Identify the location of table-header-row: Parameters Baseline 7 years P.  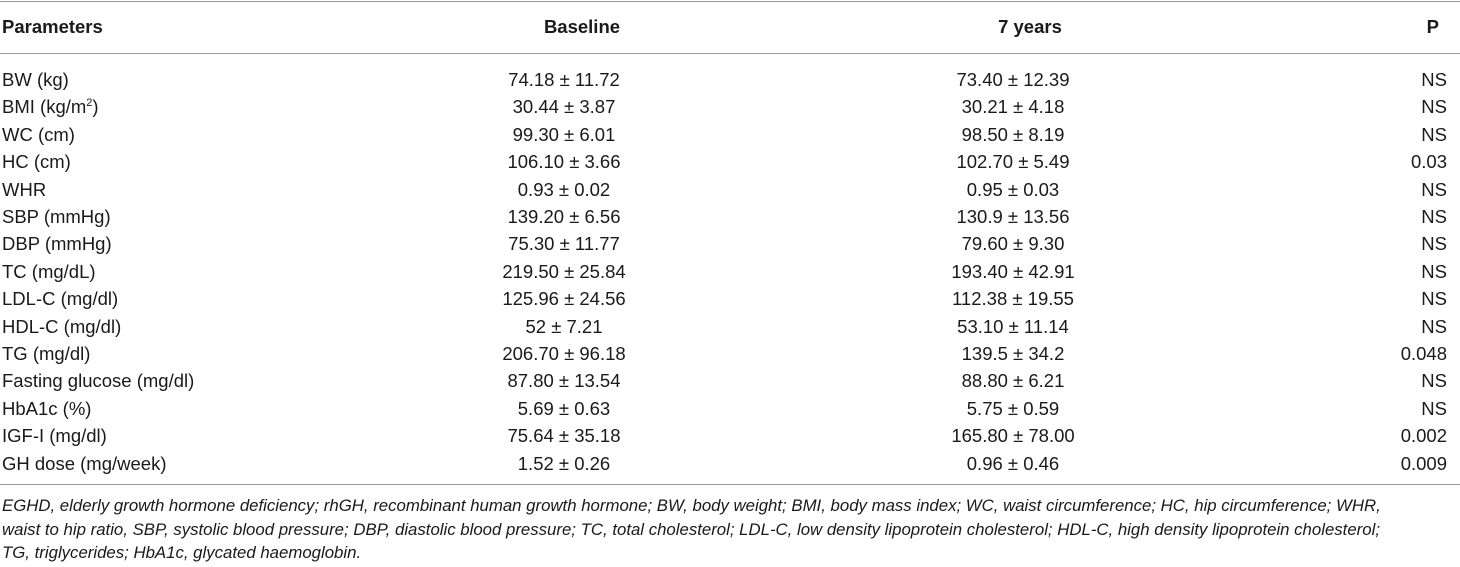
(730, 26).